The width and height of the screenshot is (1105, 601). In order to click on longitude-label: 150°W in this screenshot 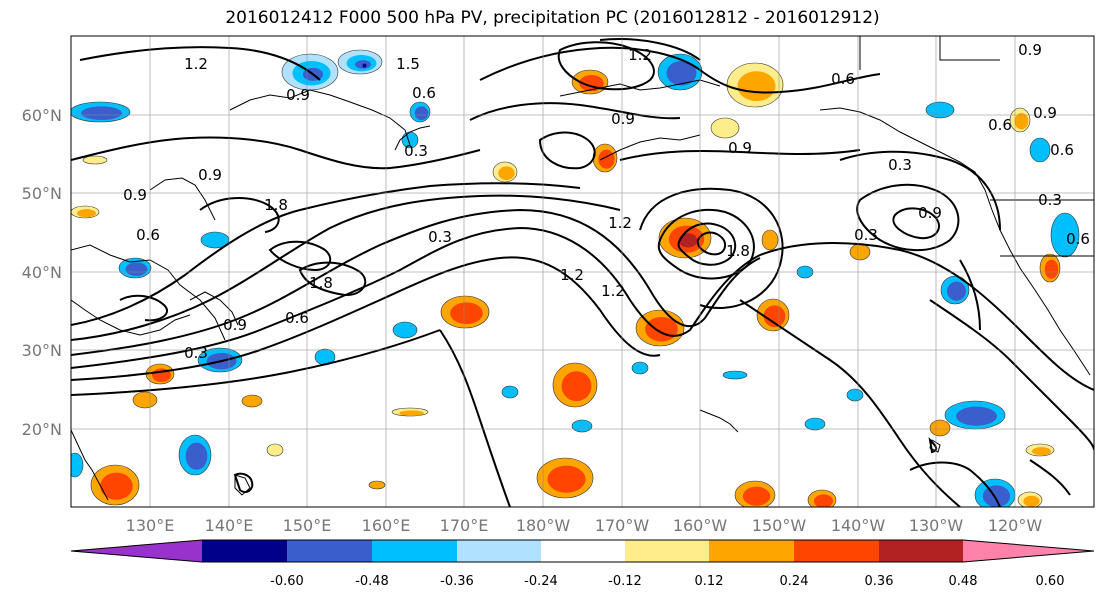, I will do `click(779, 525)`.